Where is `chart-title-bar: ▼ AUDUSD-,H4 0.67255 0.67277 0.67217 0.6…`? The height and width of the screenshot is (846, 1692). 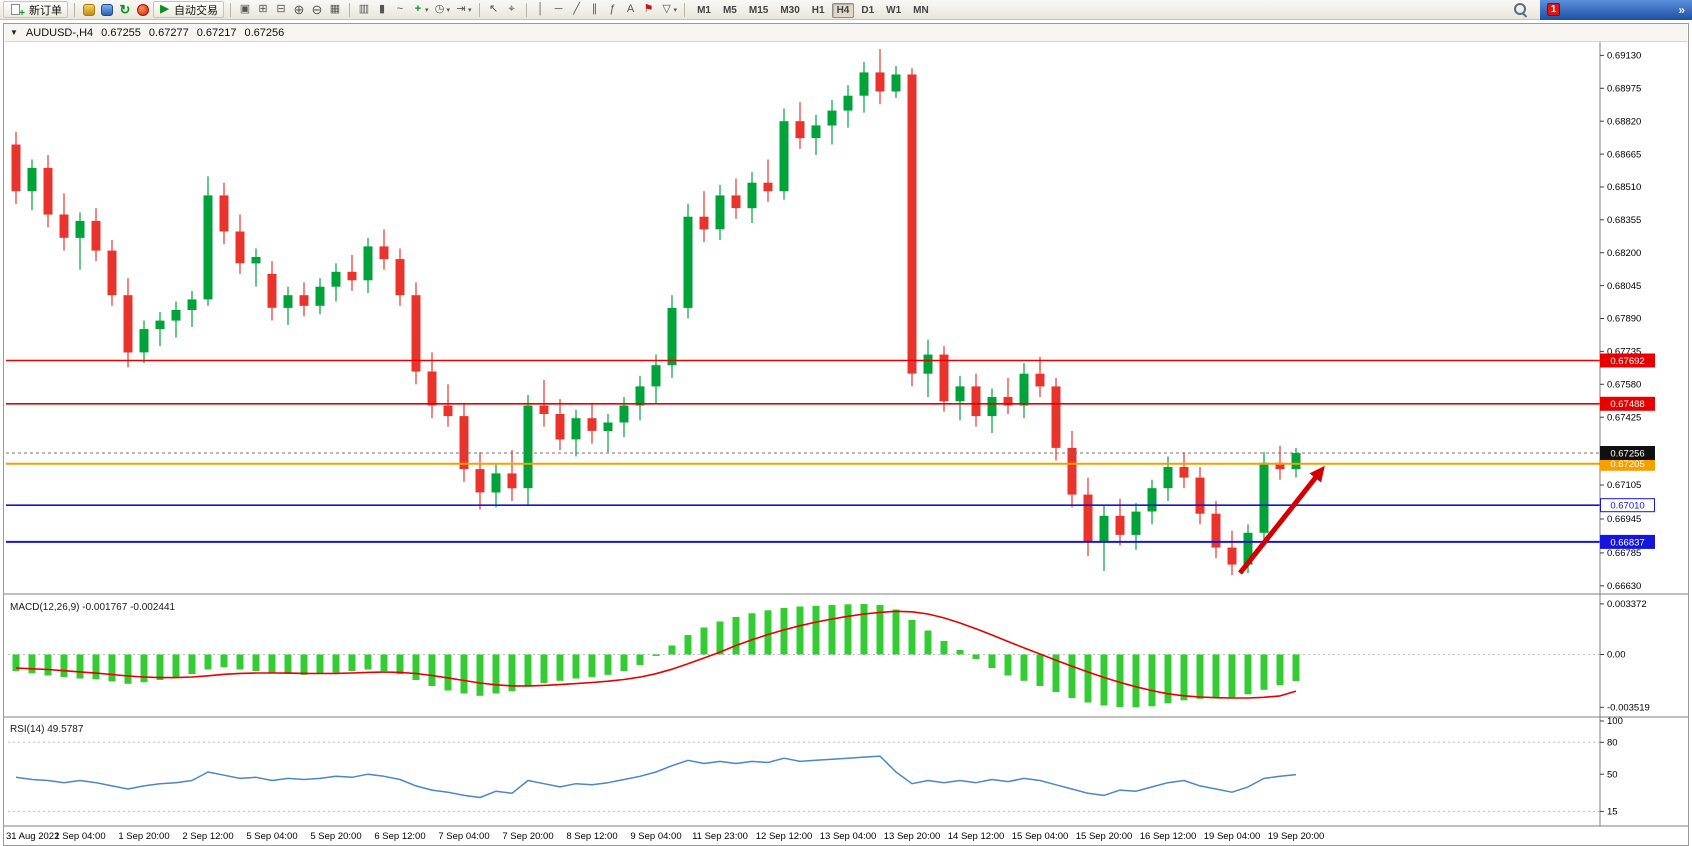 chart-title-bar: ▼ AUDUSD-,H4 0.67255 0.67277 0.67217 0.6… is located at coordinates (846, 33).